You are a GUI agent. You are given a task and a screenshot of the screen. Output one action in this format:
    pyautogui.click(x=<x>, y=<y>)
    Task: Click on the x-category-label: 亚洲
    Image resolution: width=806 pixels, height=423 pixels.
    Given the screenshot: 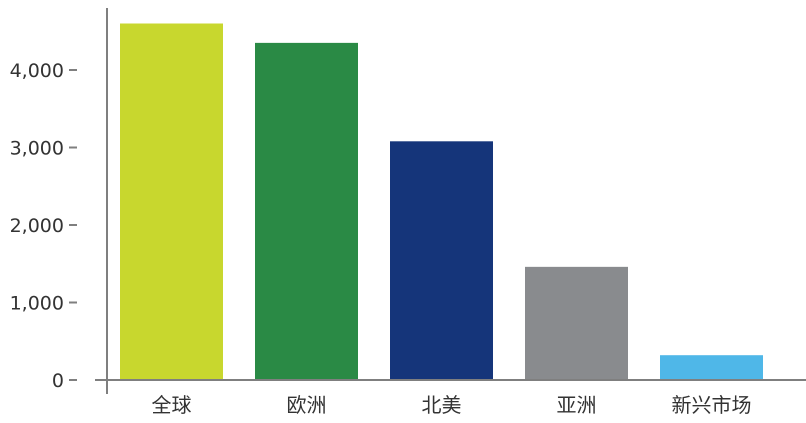 What is the action you would take?
    pyautogui.click(x=577, y=405)
    